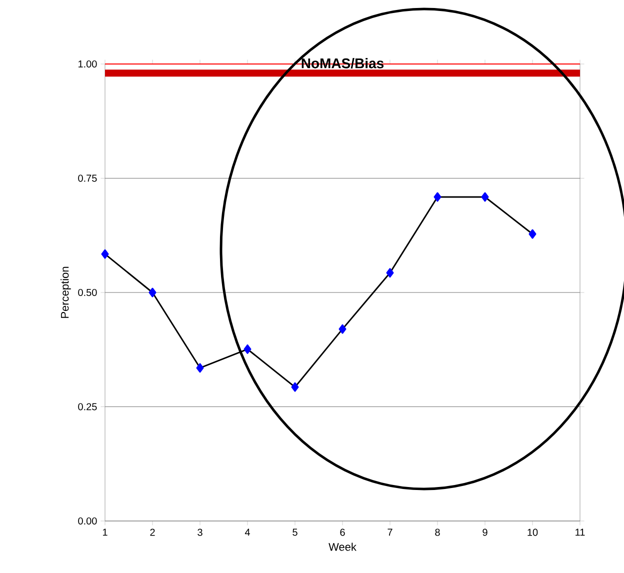 This screenshot has width=624, height=573. I want to click on x-axis-title: Week, so click(342, 546).